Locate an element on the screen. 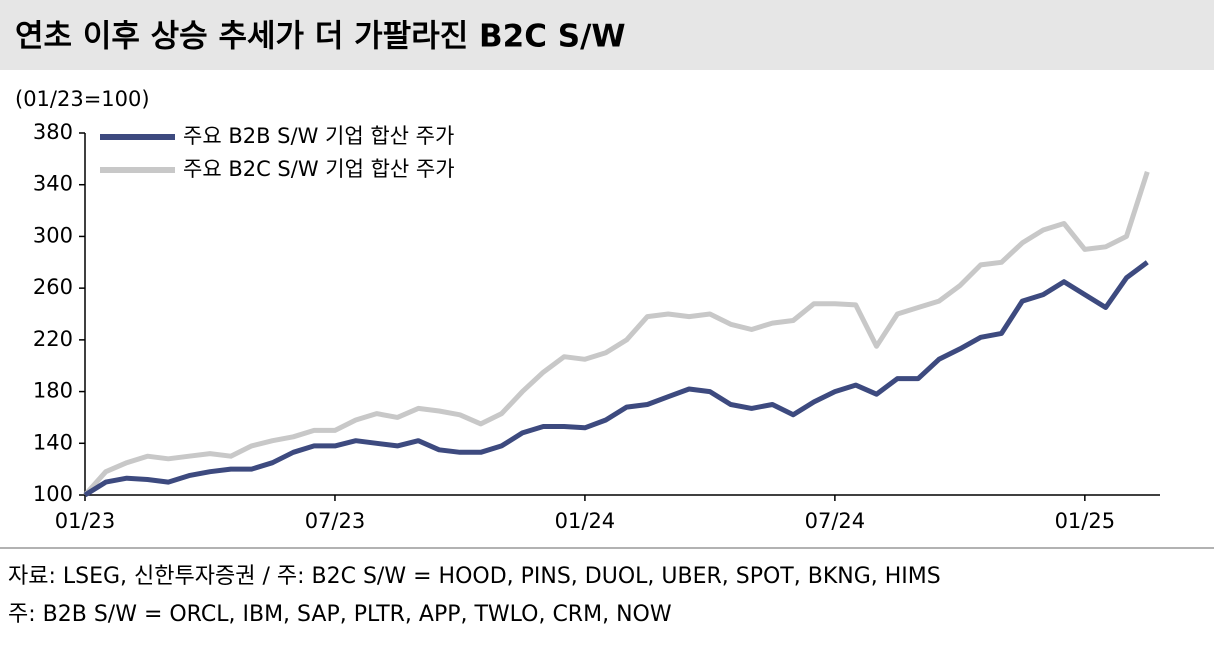 The width and height of the screenshot is (1214, 645). legend-label: 주요 B2B S/W 기업 합산 주가 is located at coordinates (318, 136).